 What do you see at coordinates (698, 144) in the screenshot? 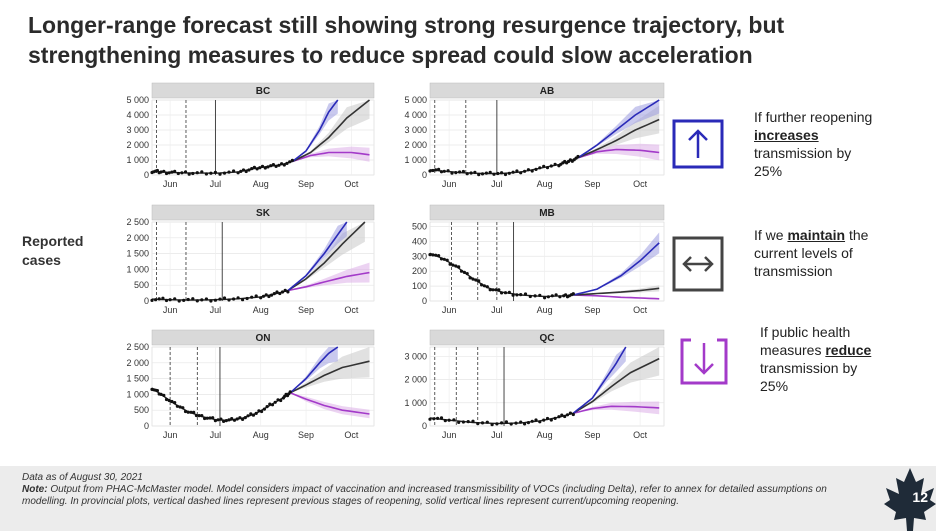
I see `arrow-up-icon` at bounding box center [698, 144].